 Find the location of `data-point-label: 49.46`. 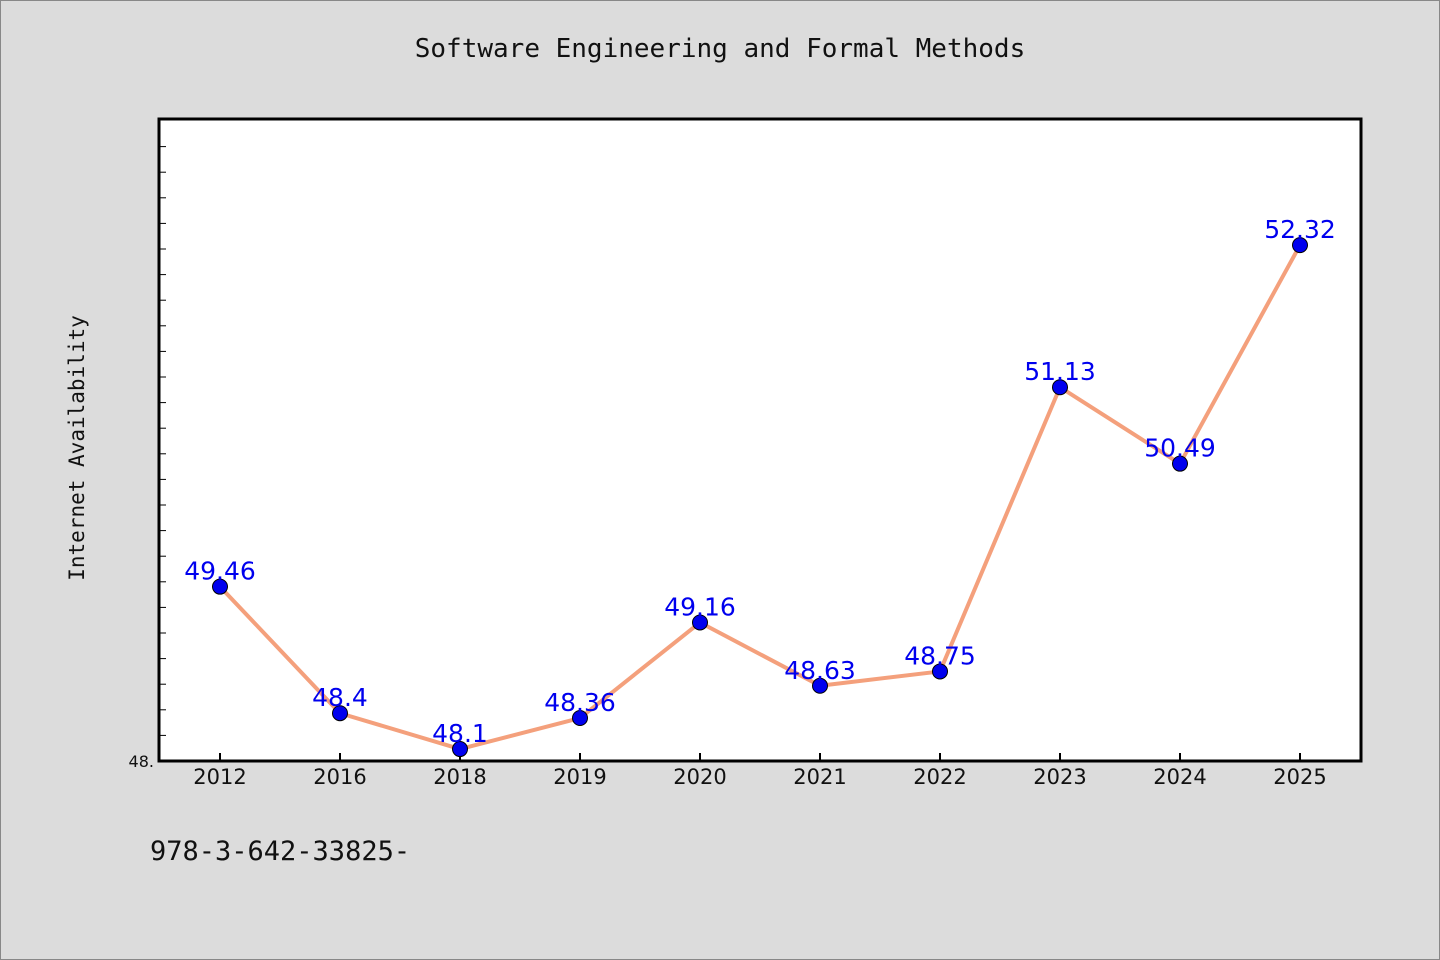

data-point-label: 49.46 is located at coordinates (220, 571).